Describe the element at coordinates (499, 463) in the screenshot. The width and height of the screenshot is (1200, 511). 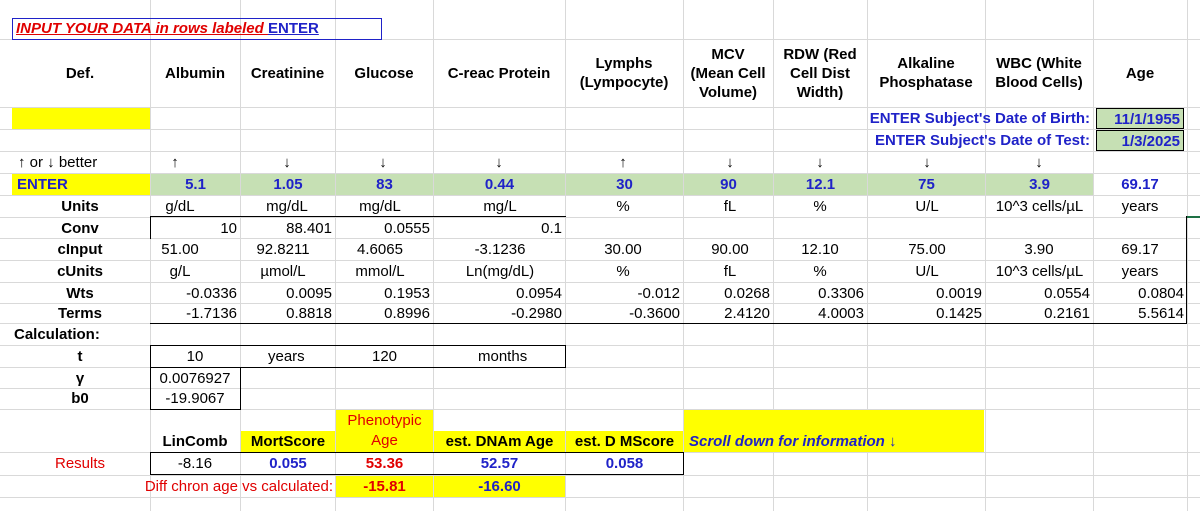
I see `result-dnam-age: 52.57` at that location.